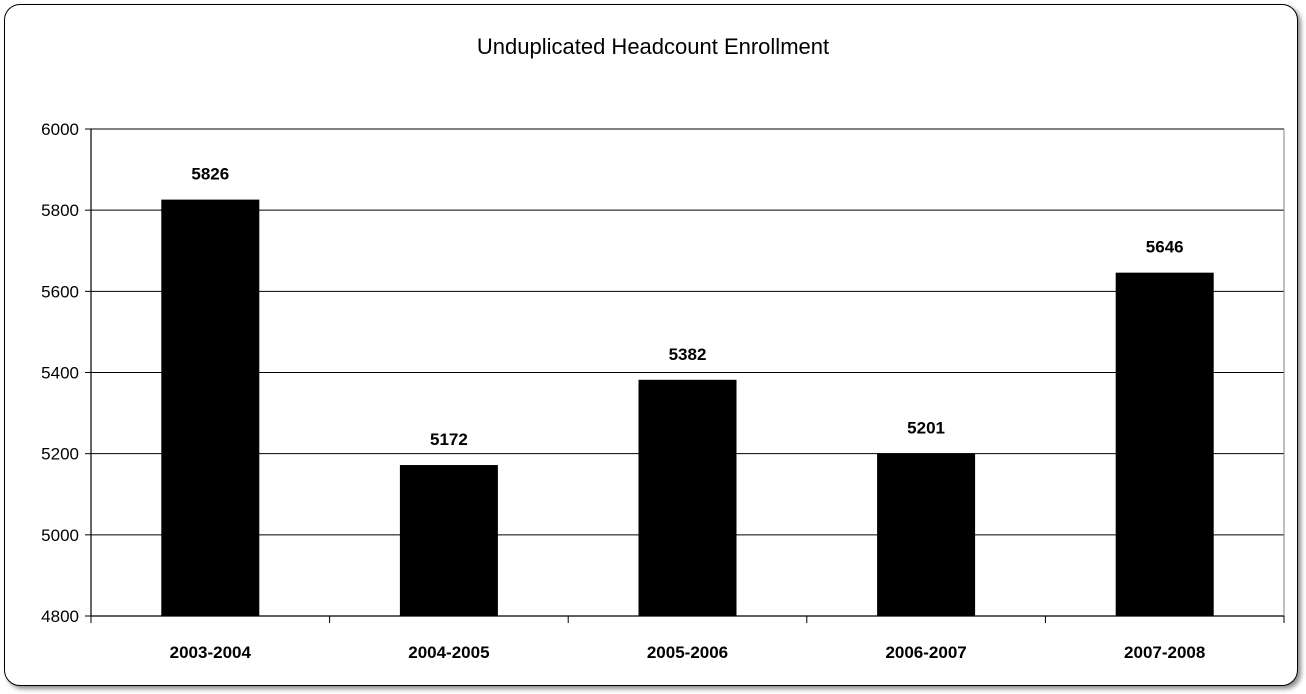 The height and width of the screenshot is (694, 1306). What do you see at coordinates (1164, 444) in the screenshot?
I see `bar-2007-2008` at bounding box center [1164, 444].